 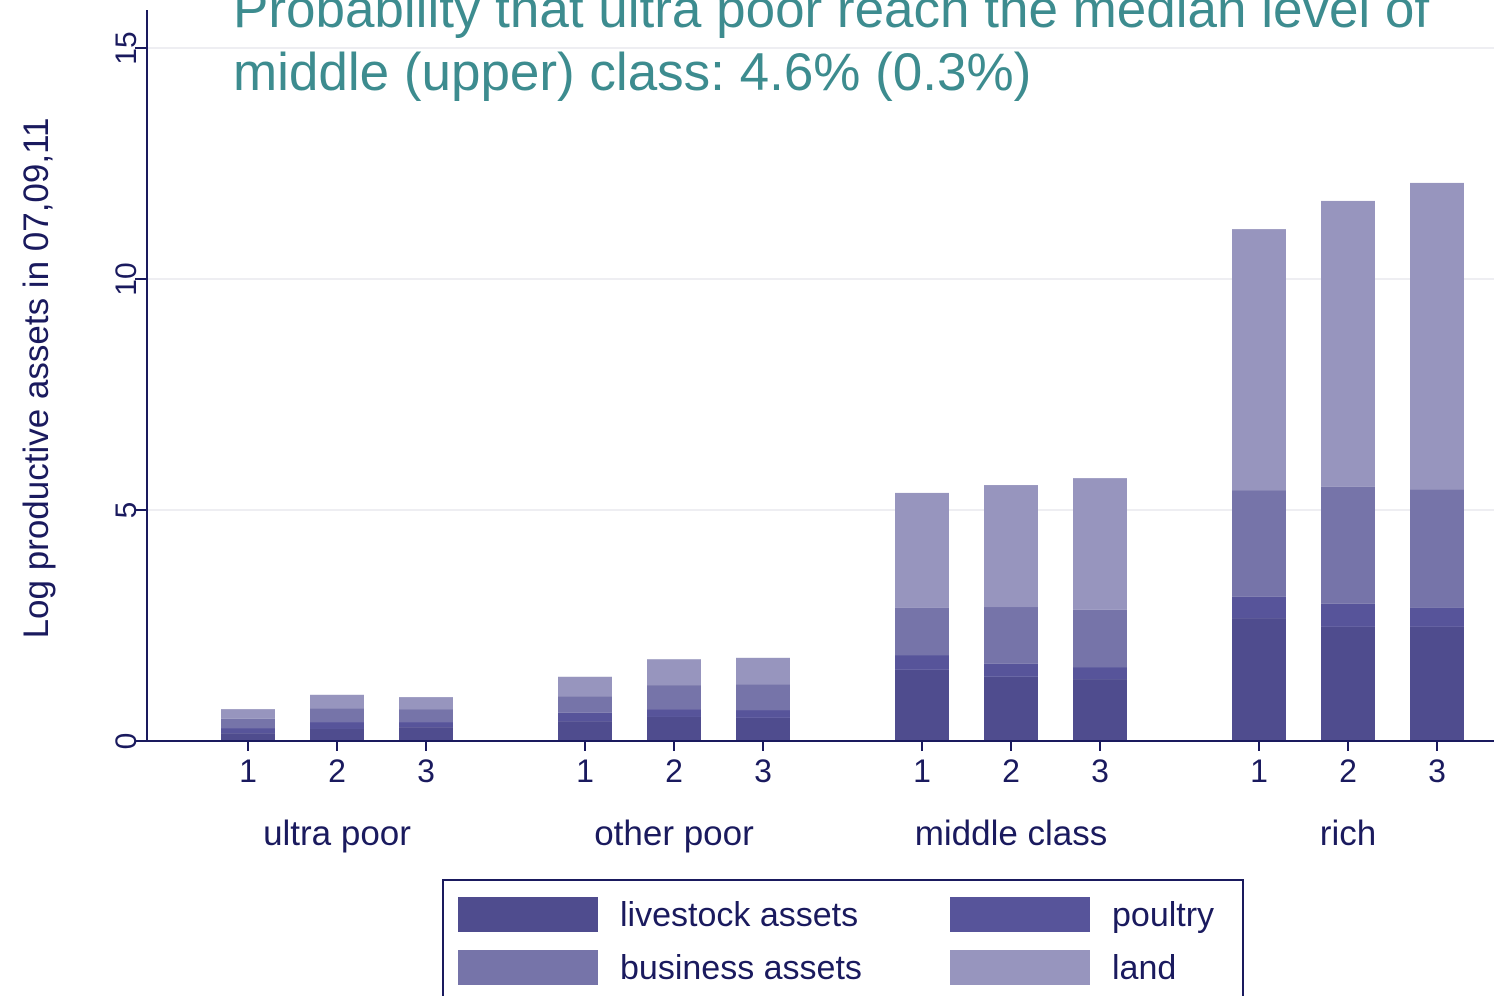 What do you see at coordinates (126, 741) in the screenshot?
I see `y-tick-label: 0` at bounding box center [126, 741].